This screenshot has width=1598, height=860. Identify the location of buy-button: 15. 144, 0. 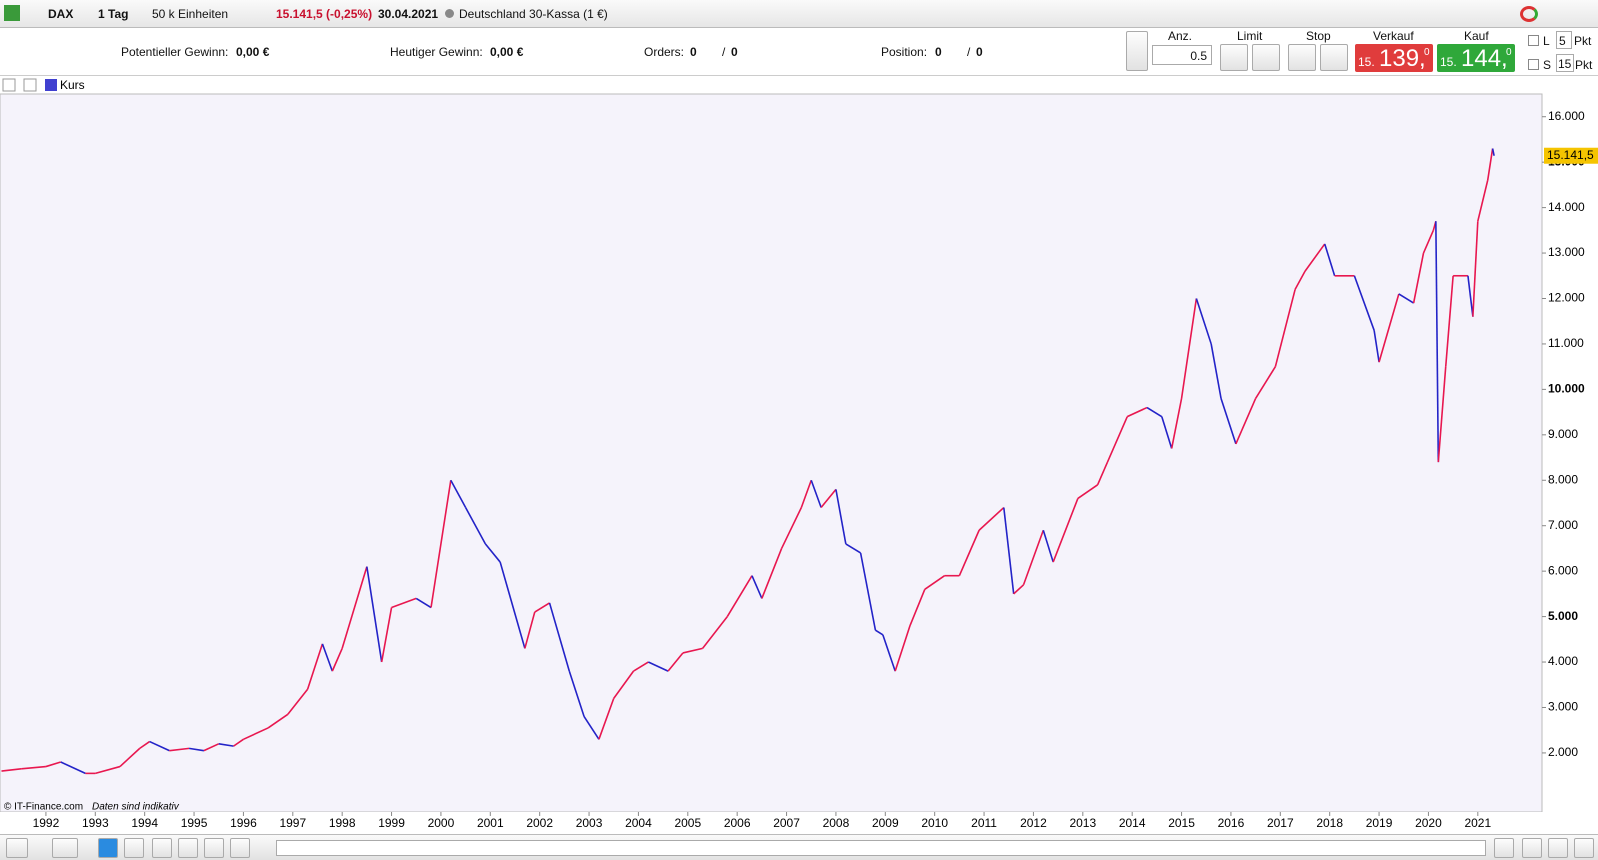
(1476, 58).